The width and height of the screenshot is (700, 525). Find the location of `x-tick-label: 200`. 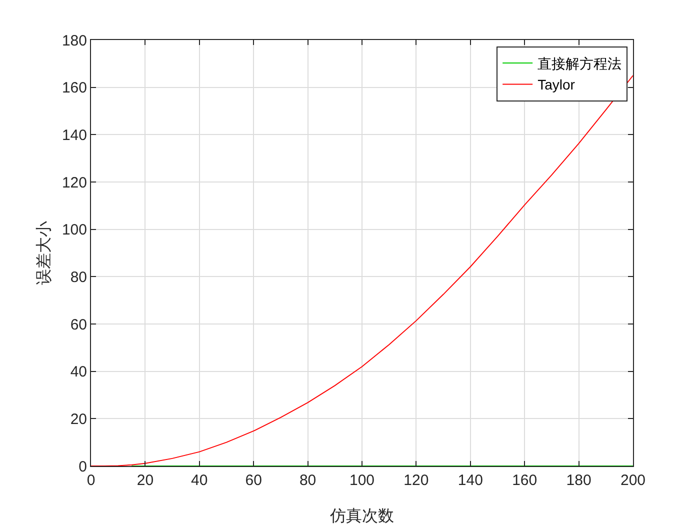

x-tick-label: 200 is located at coordinates (633, 480).